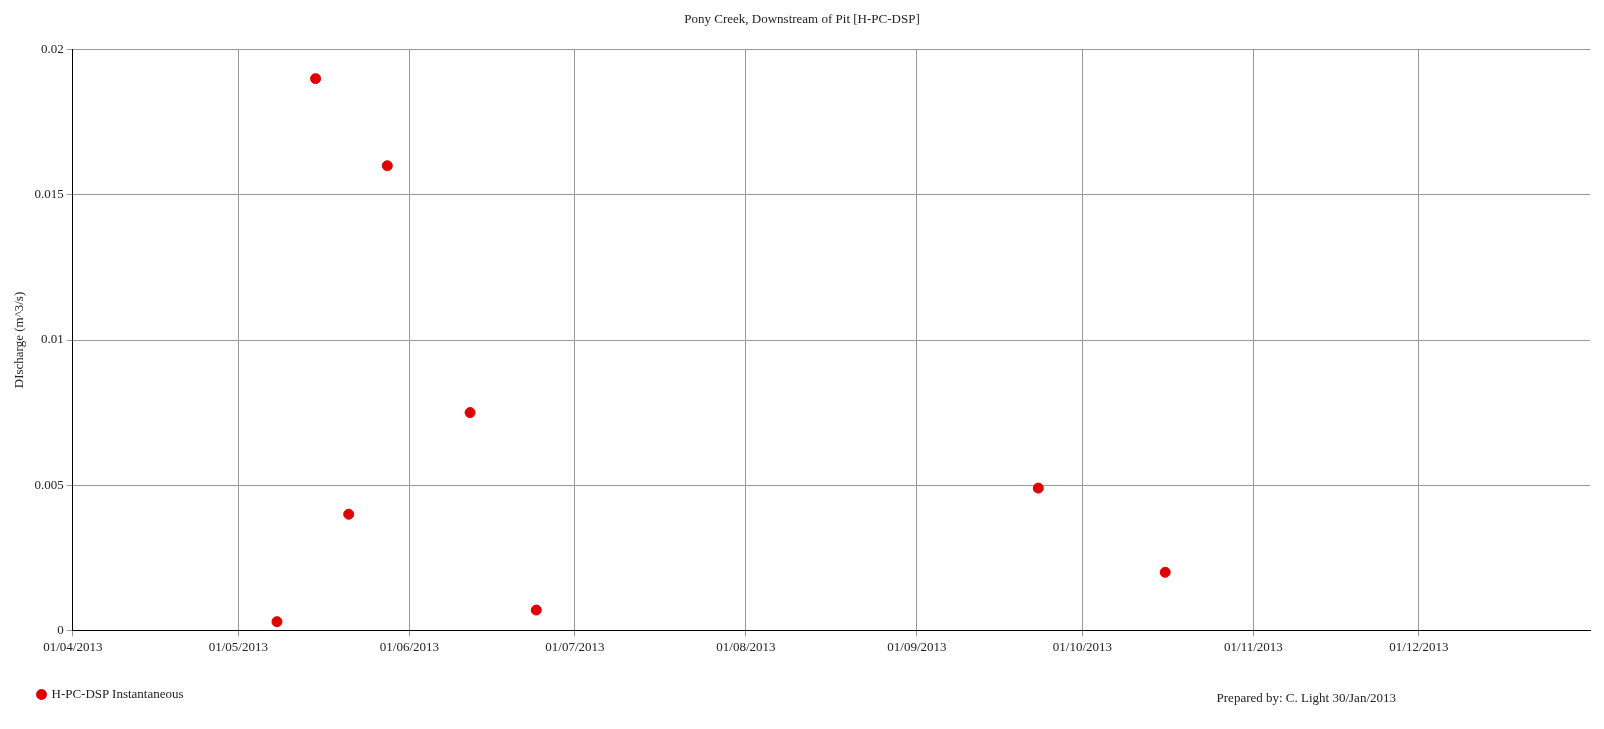  What do you see at coordinates (917, 646) in the screenshot?
I see `x-tick-label: 01/09/2013` at bounding box center [917, 646].